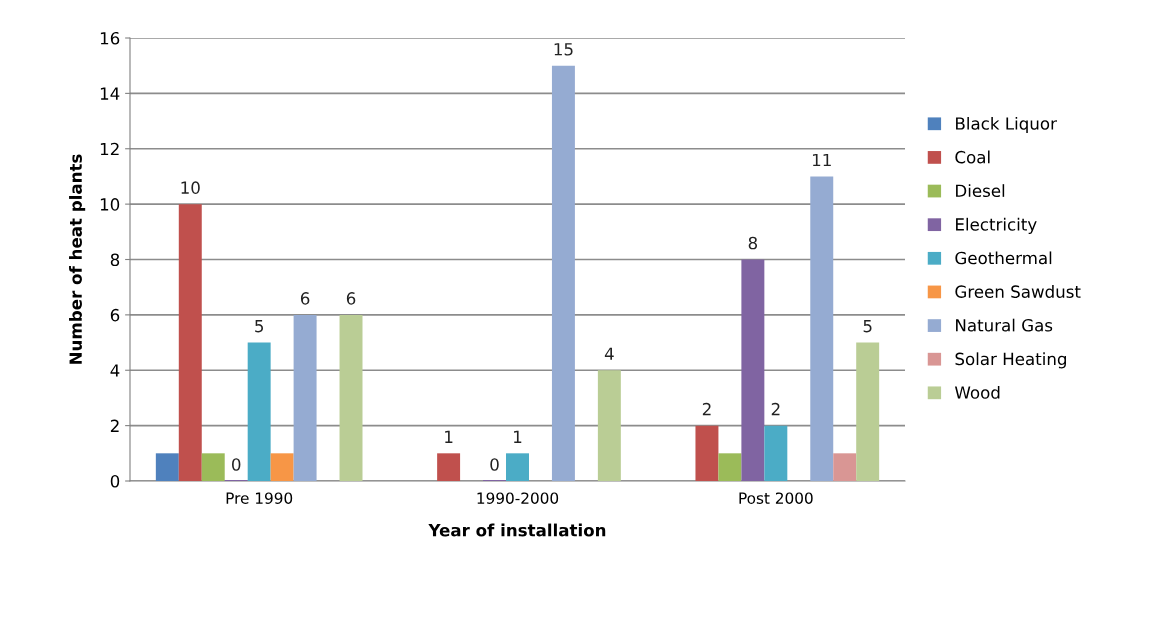  Describe the element at coordinates (109, 149) in the screenshot. I see `y-tick-label: 12` at that location.